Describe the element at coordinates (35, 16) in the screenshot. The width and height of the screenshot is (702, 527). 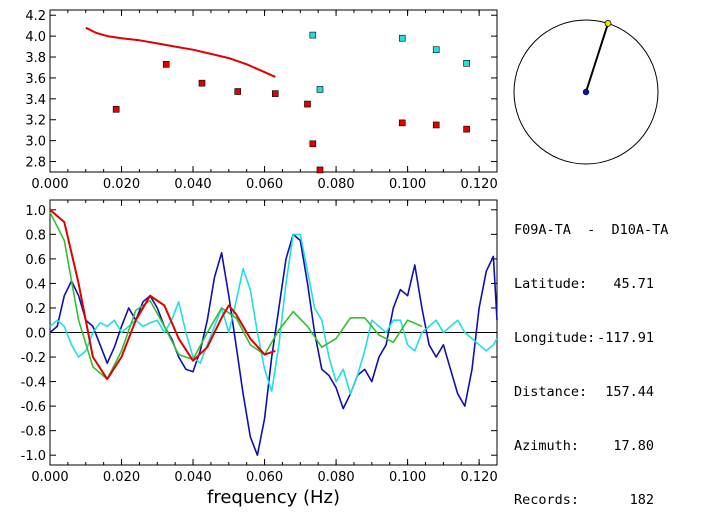
I see `y-tick-label: 4.2` at that location.